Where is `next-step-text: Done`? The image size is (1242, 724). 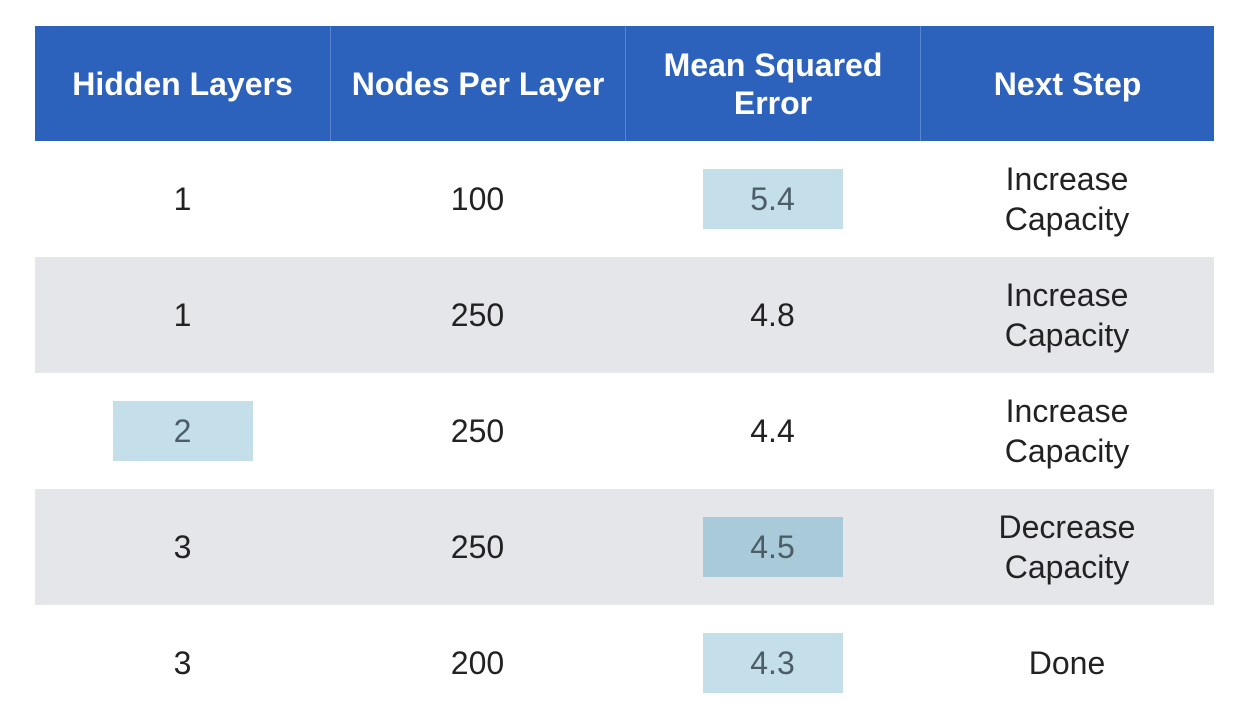 next-step-text: Done is located at coordinates (1067, 663).